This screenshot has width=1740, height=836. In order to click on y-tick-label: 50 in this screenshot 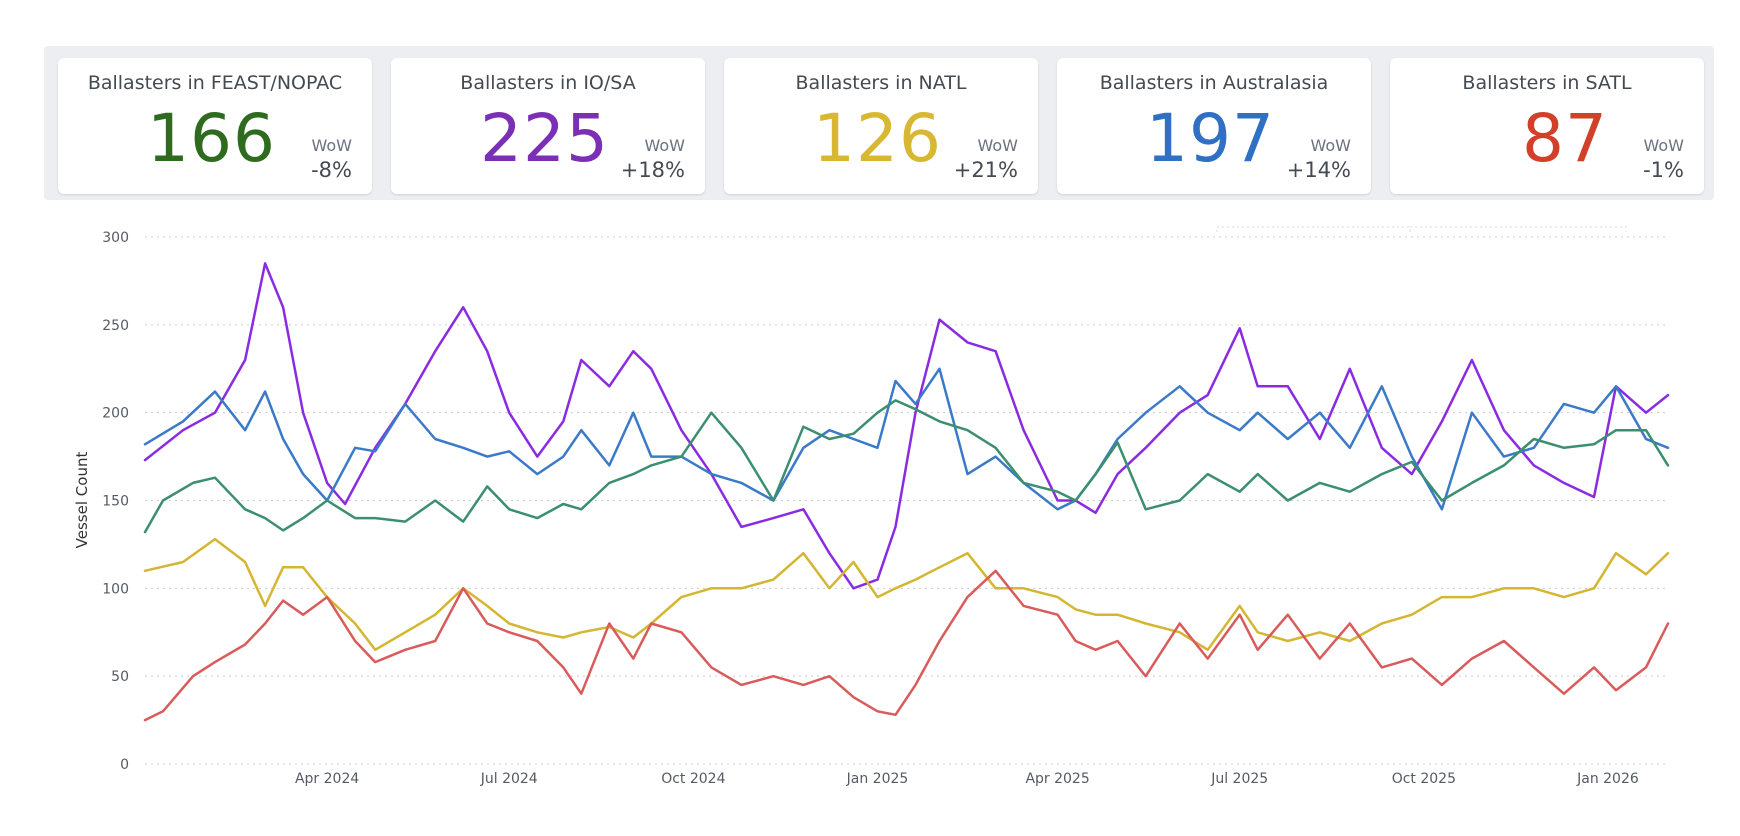, I will do `click(120, 677)`.